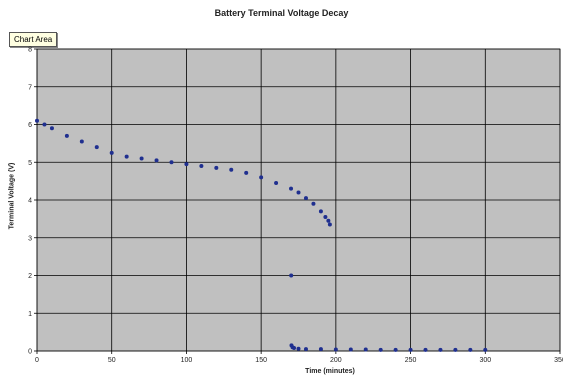 The height and width of the screenshot is (379, 563). Describe the element at coordinates (30, 314) in the screenshot. I see `y-tick-label: 1` at that location.